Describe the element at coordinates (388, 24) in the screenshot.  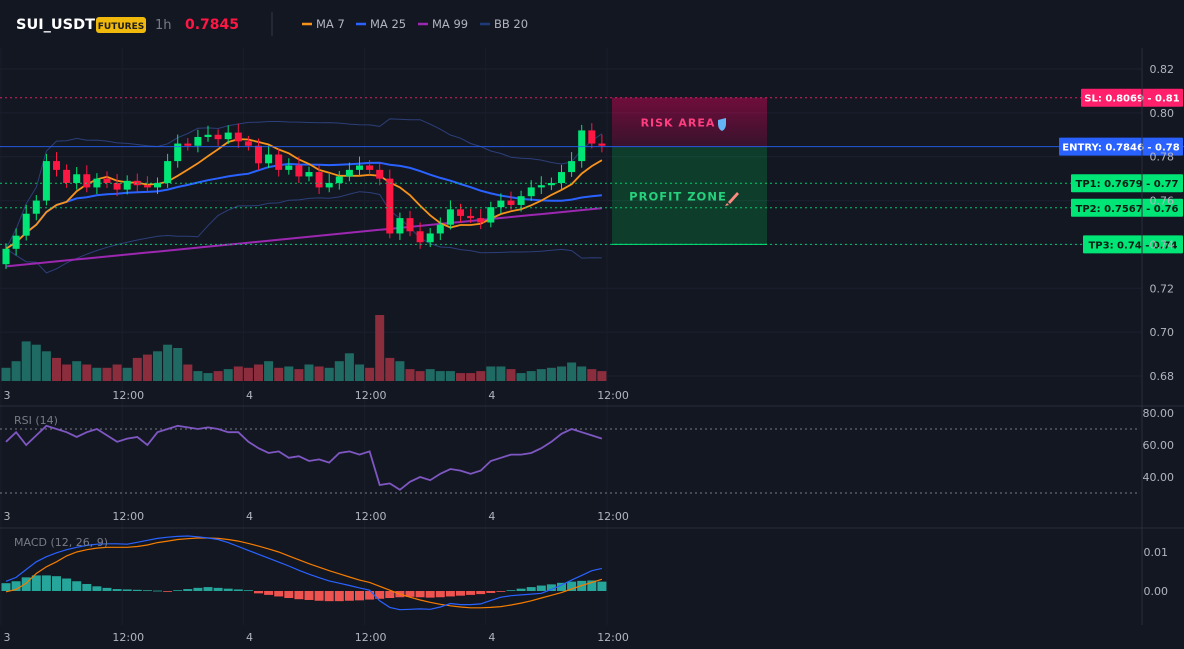
I see `legend-label-1: MA 25` at that location.